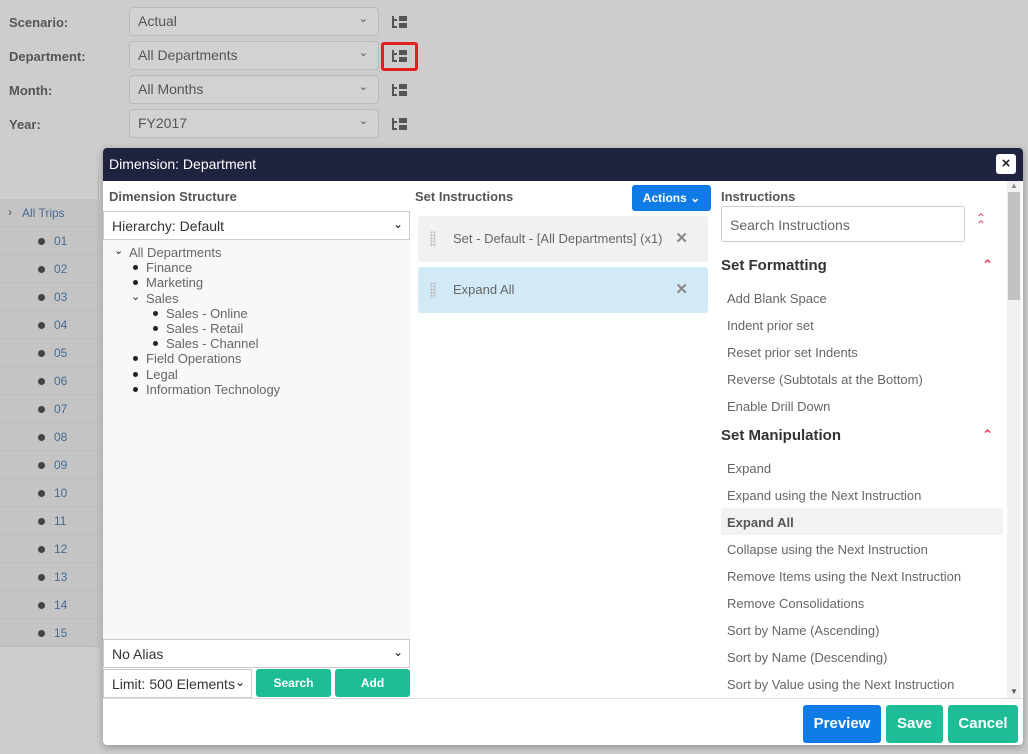 Image resolution: width=1028 pixels, height=754 pixels. I want to click on hierarchy-select: Hierarchy: Default ⌄, so click(256, 225).